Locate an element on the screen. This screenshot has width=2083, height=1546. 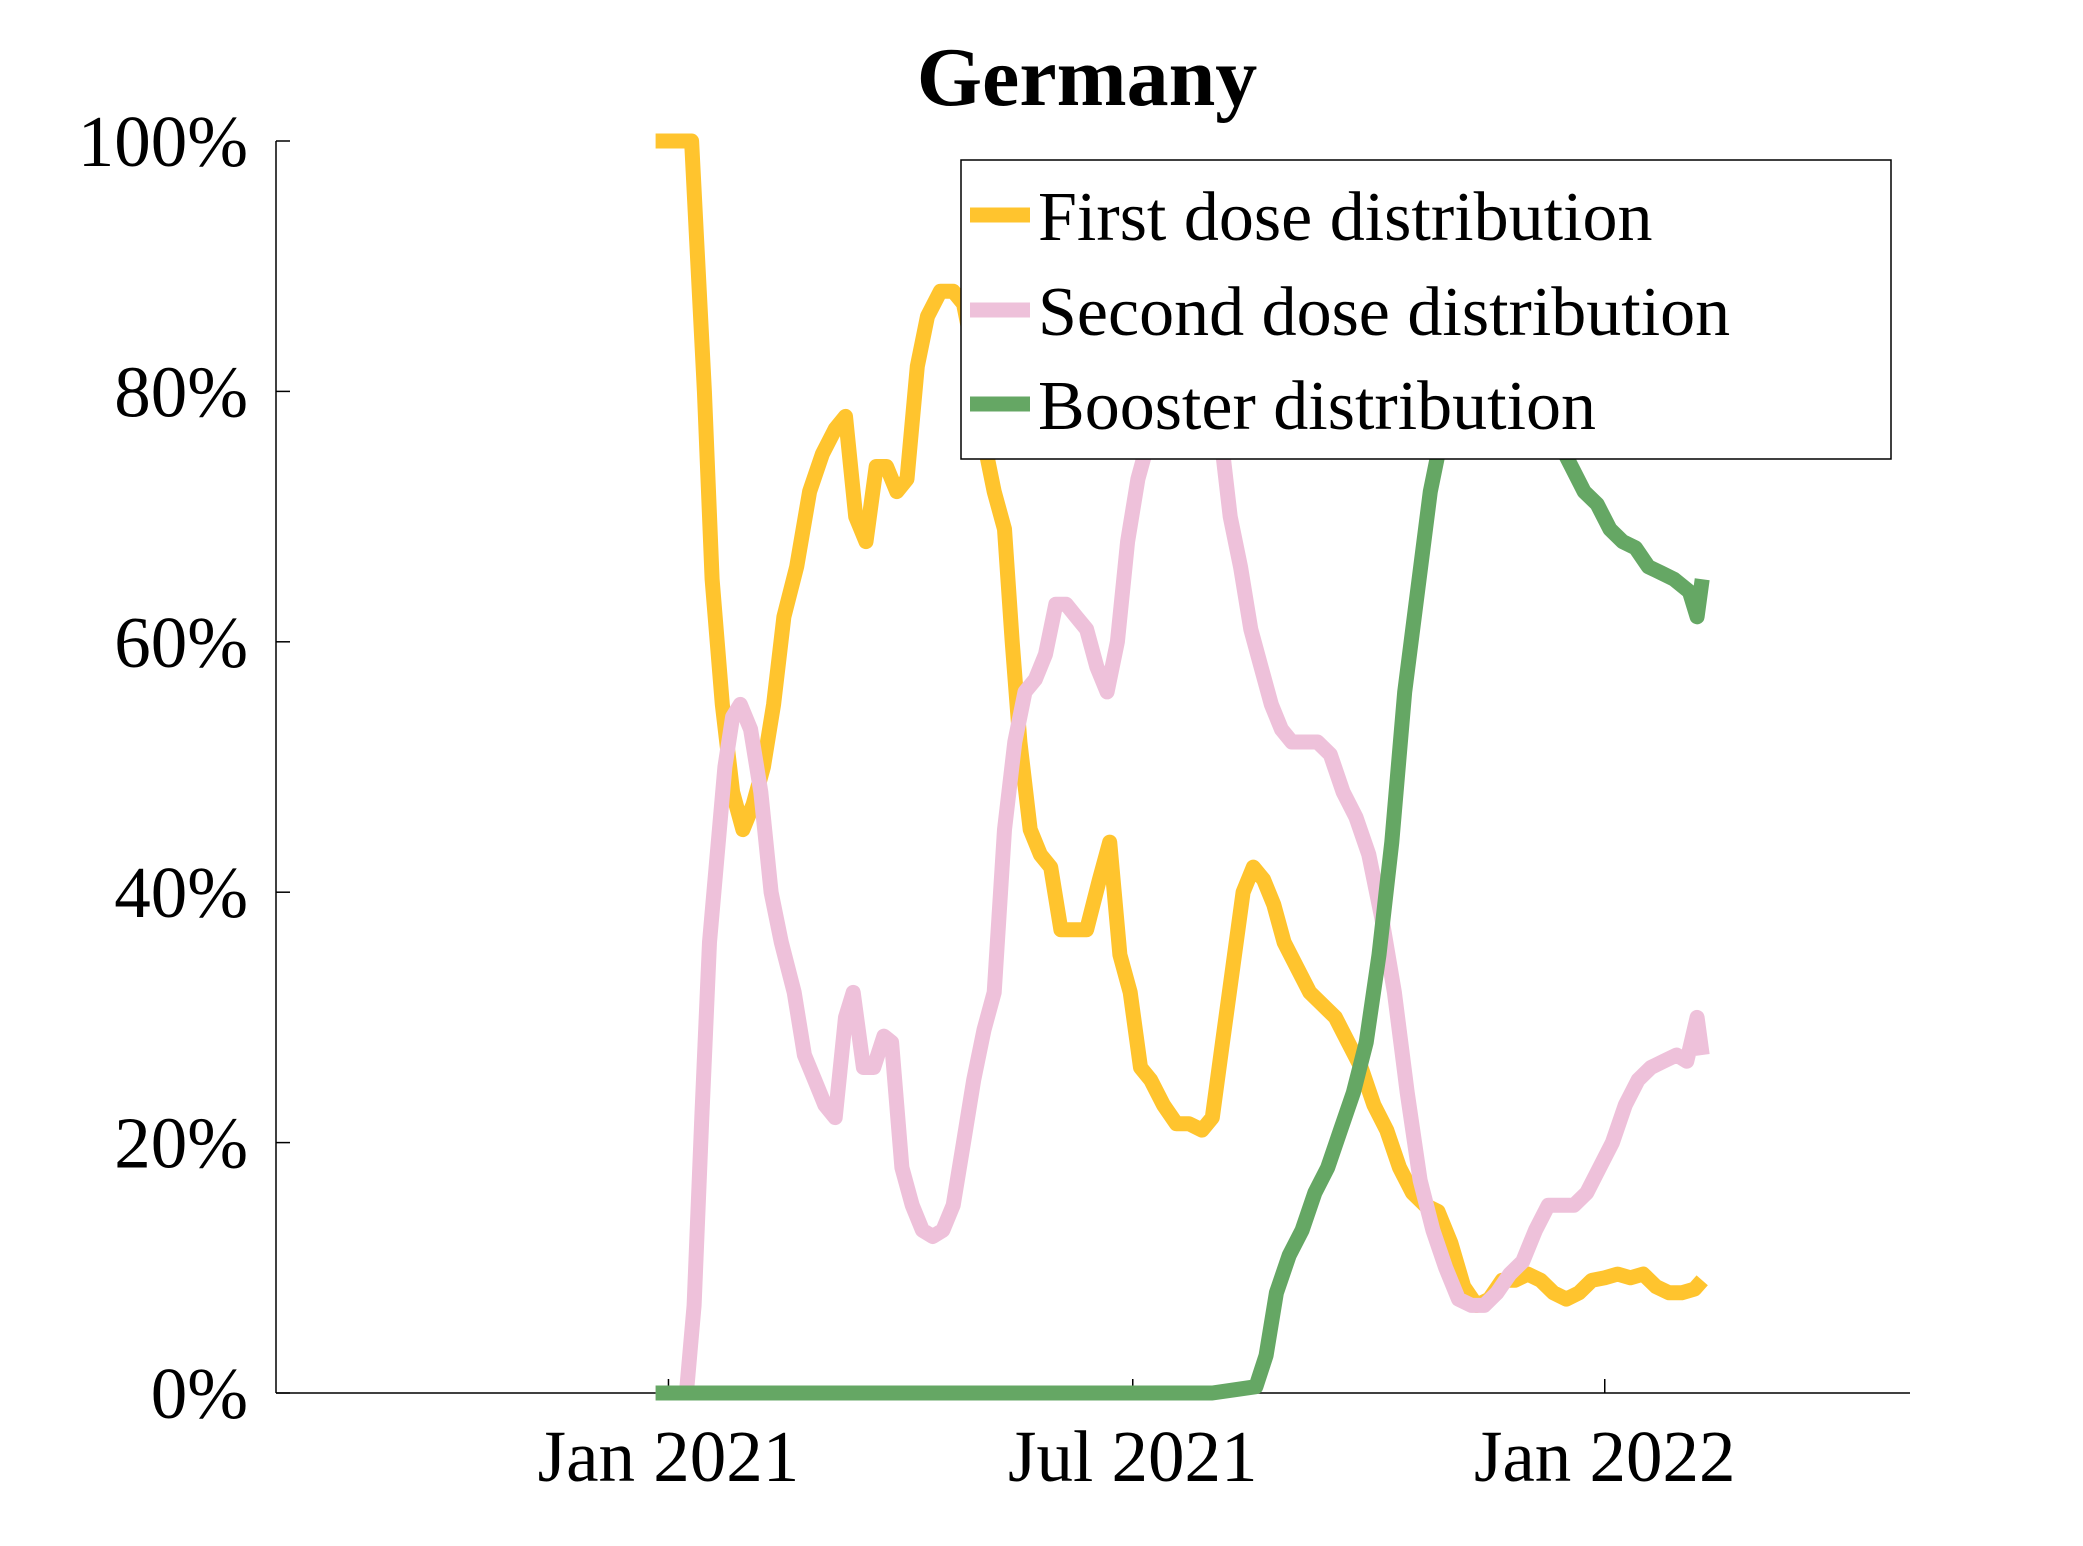
y-tick-label: 20% is located at coordinates (181, 1143).